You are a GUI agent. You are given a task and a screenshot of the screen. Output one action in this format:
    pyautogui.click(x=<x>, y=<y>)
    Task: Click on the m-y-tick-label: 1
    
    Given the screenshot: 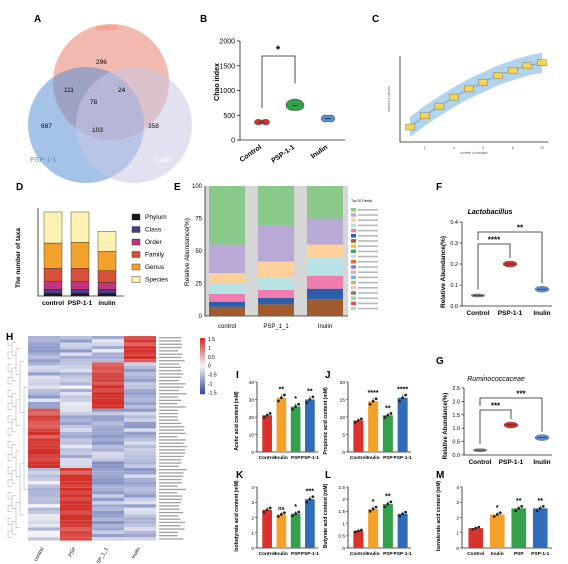 What is the action you would take?
    pyautogui.click(x=457, y=534)
    